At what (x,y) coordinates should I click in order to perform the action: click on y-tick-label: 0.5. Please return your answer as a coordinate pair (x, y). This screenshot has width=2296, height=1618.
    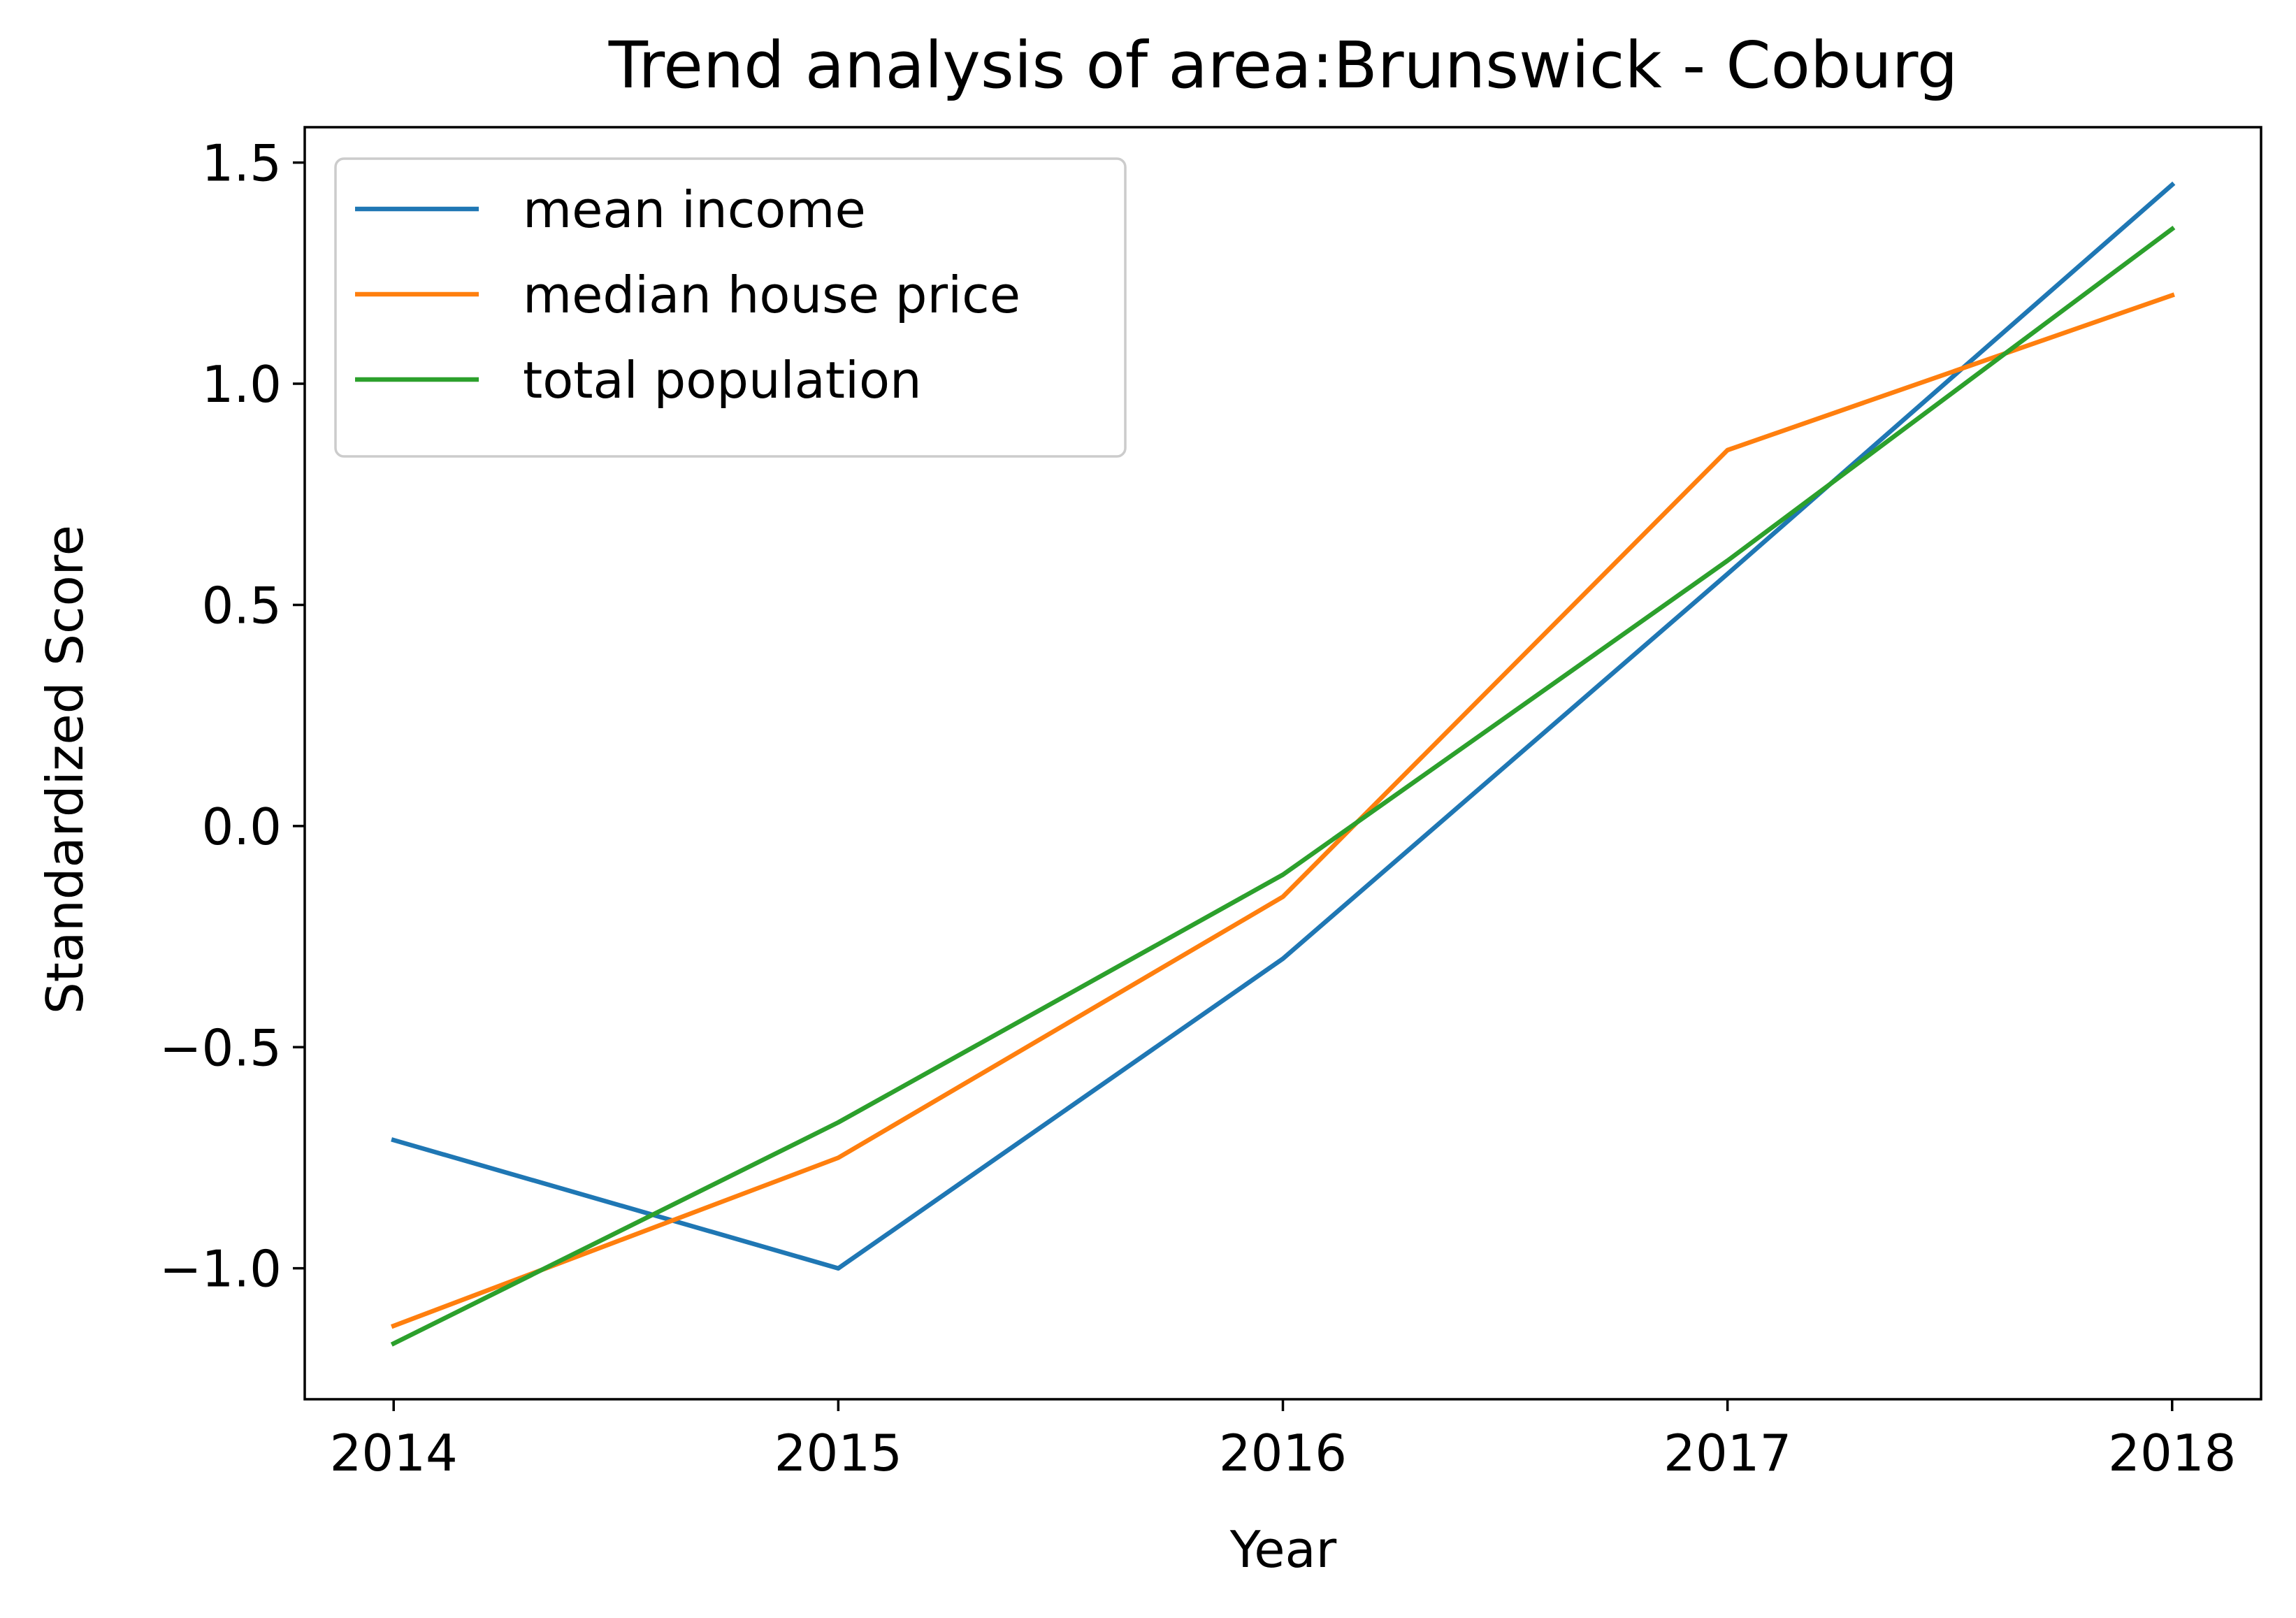
    Looking at the image, I should click on (241, 605).